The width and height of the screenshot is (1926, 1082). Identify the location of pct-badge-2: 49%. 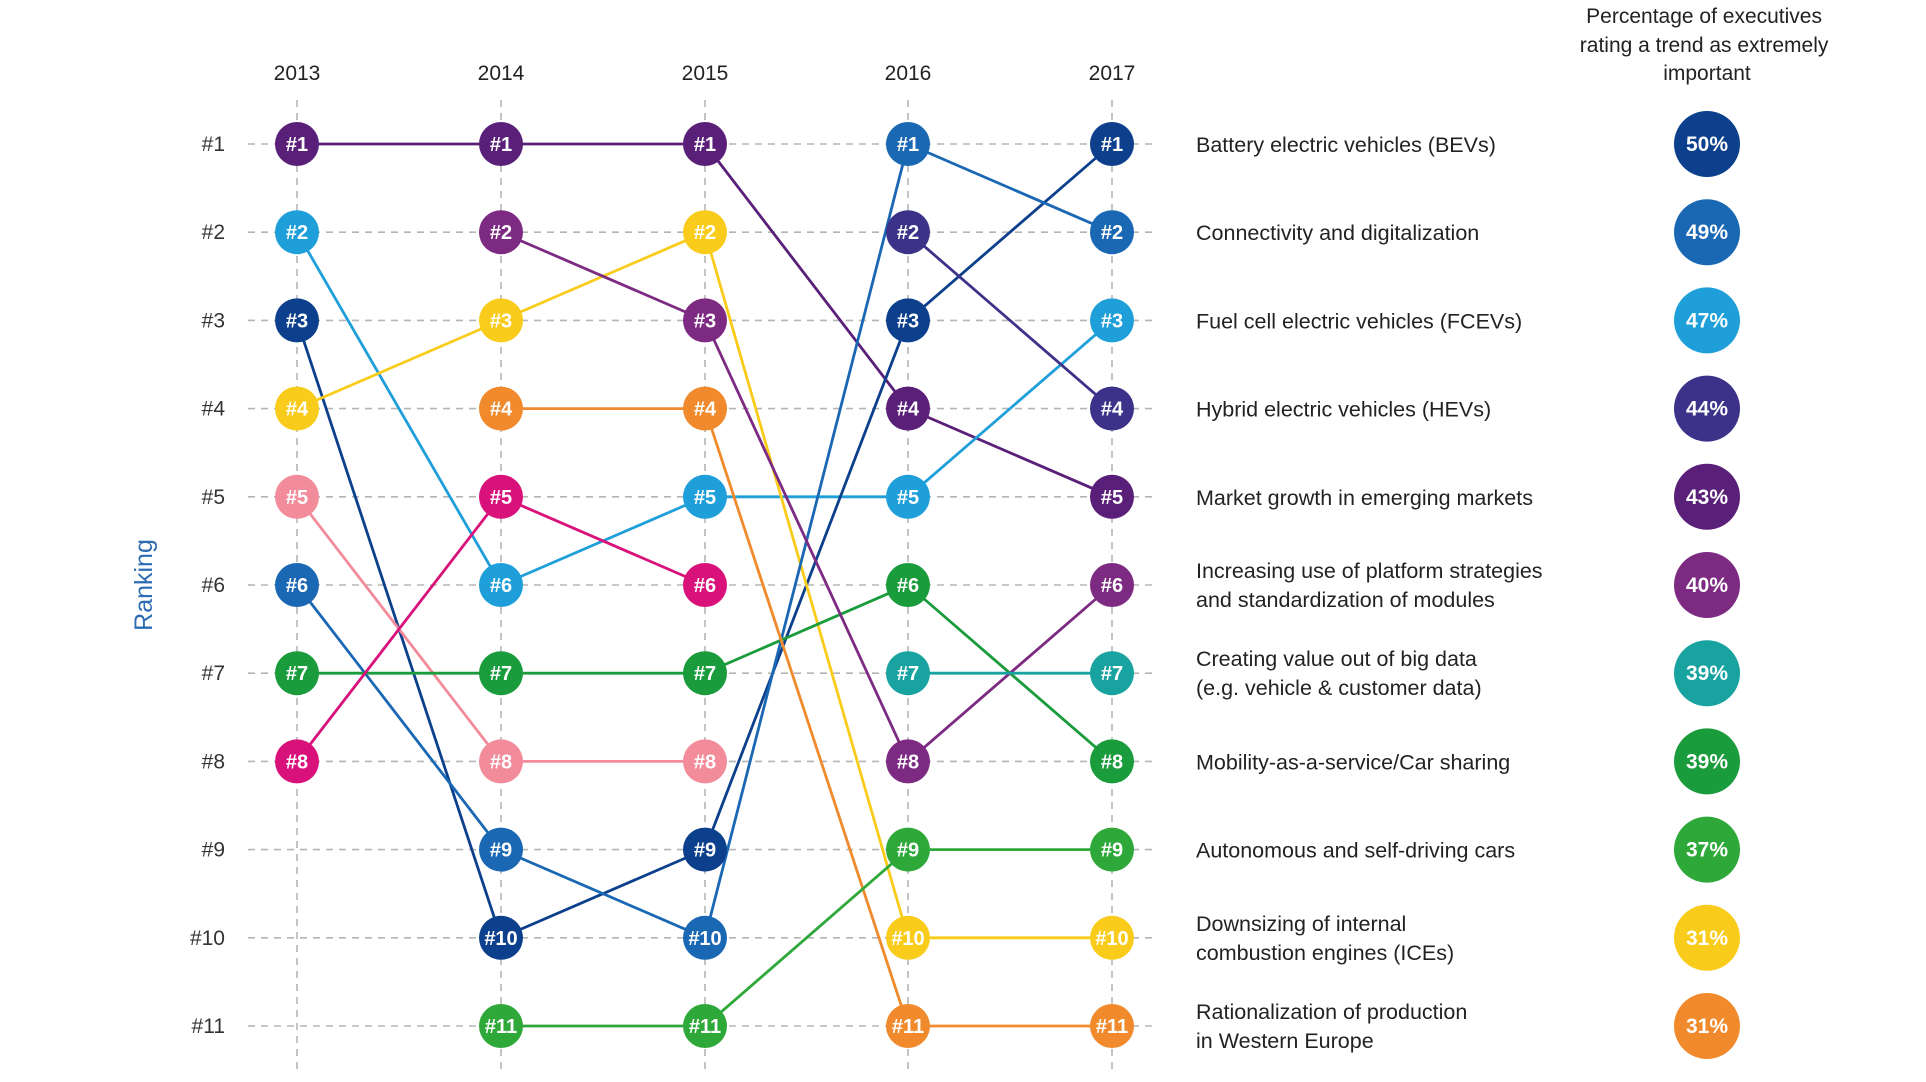
(1707, 232).